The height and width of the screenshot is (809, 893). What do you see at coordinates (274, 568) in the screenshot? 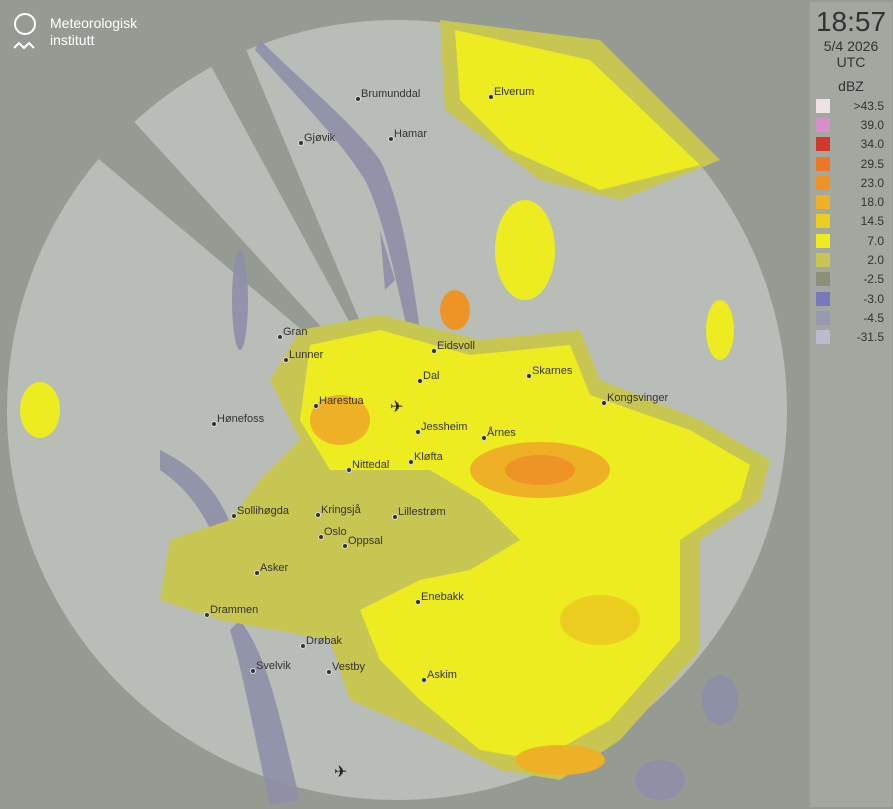
I see `city-name: Asker` at bounding box center [274, 568].